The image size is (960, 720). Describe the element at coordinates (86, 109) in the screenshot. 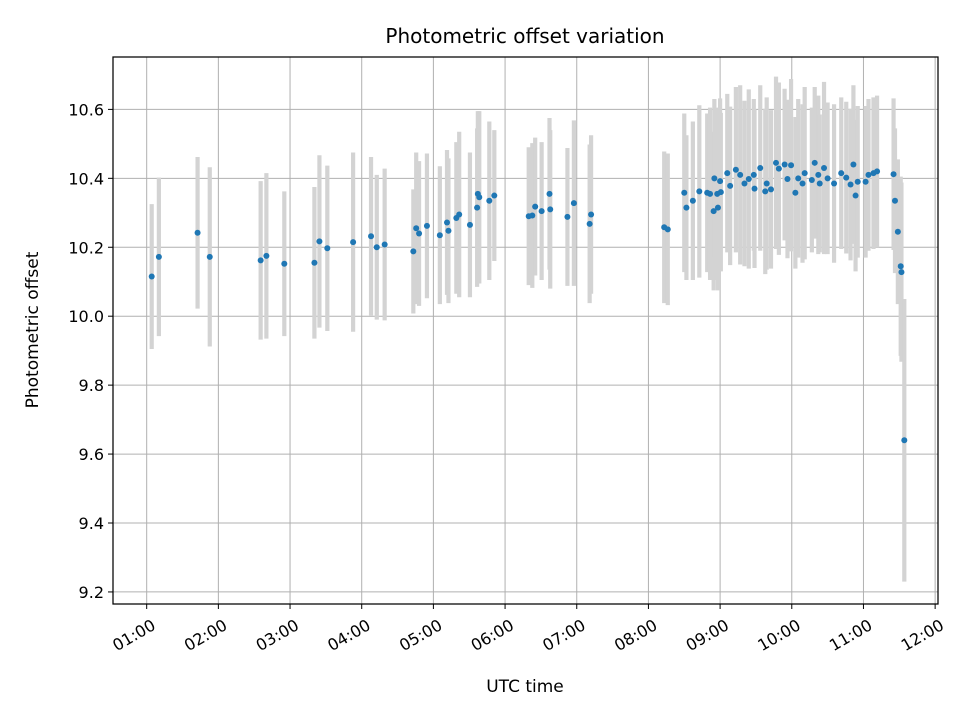

I see `y-tick-label: 10.6` at that location.